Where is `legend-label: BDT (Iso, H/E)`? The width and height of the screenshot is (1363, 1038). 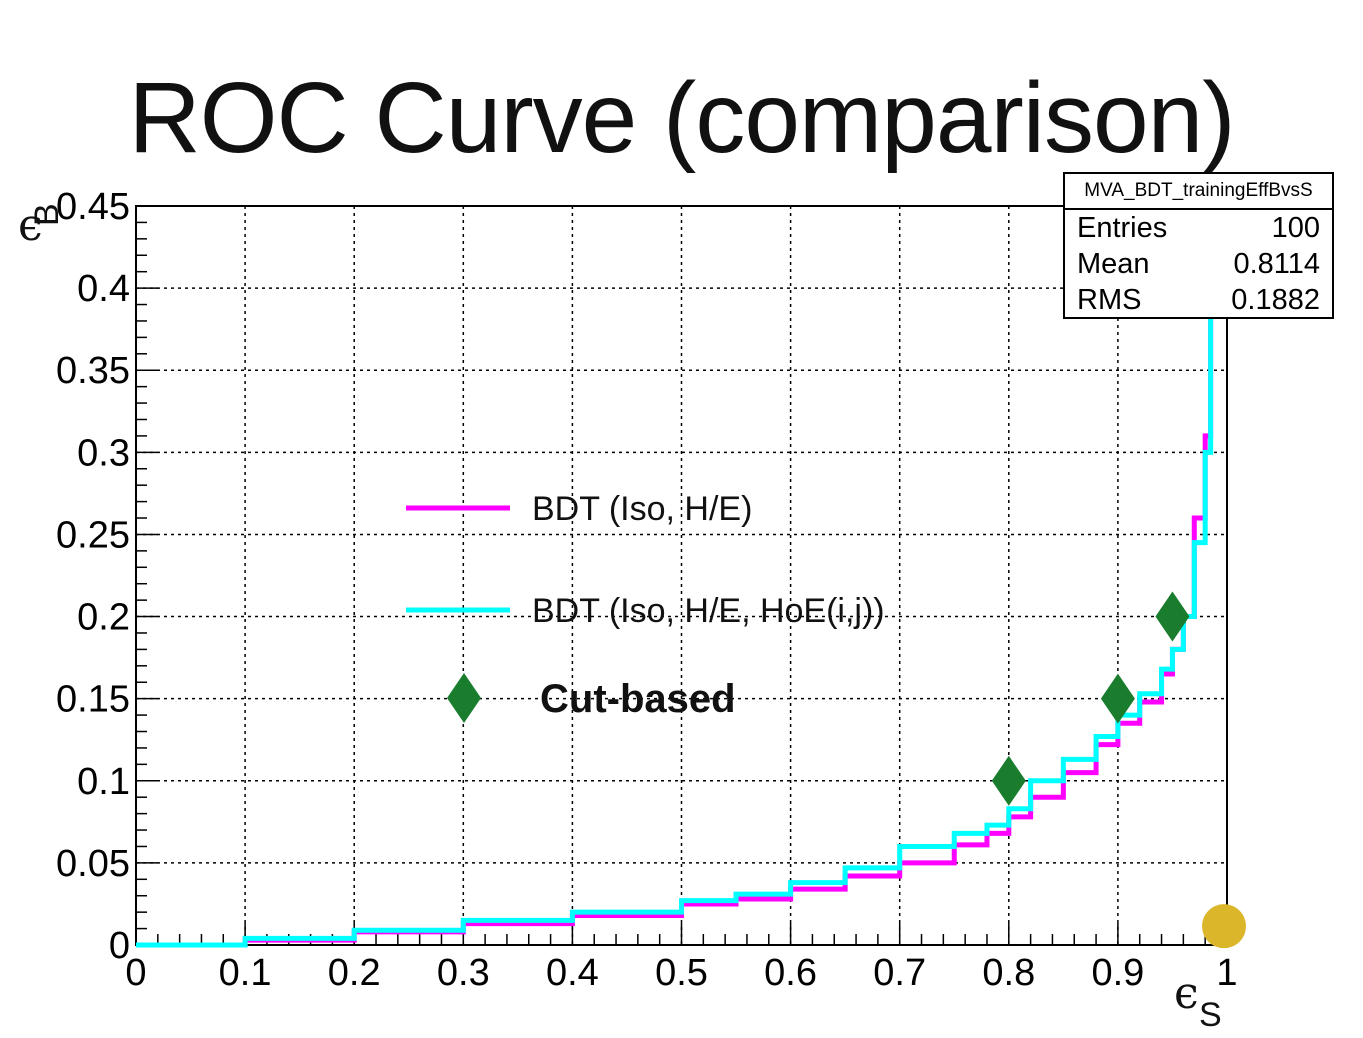 legend-label: BDT (Iso, H/E) is located at coordinates (642, 509).